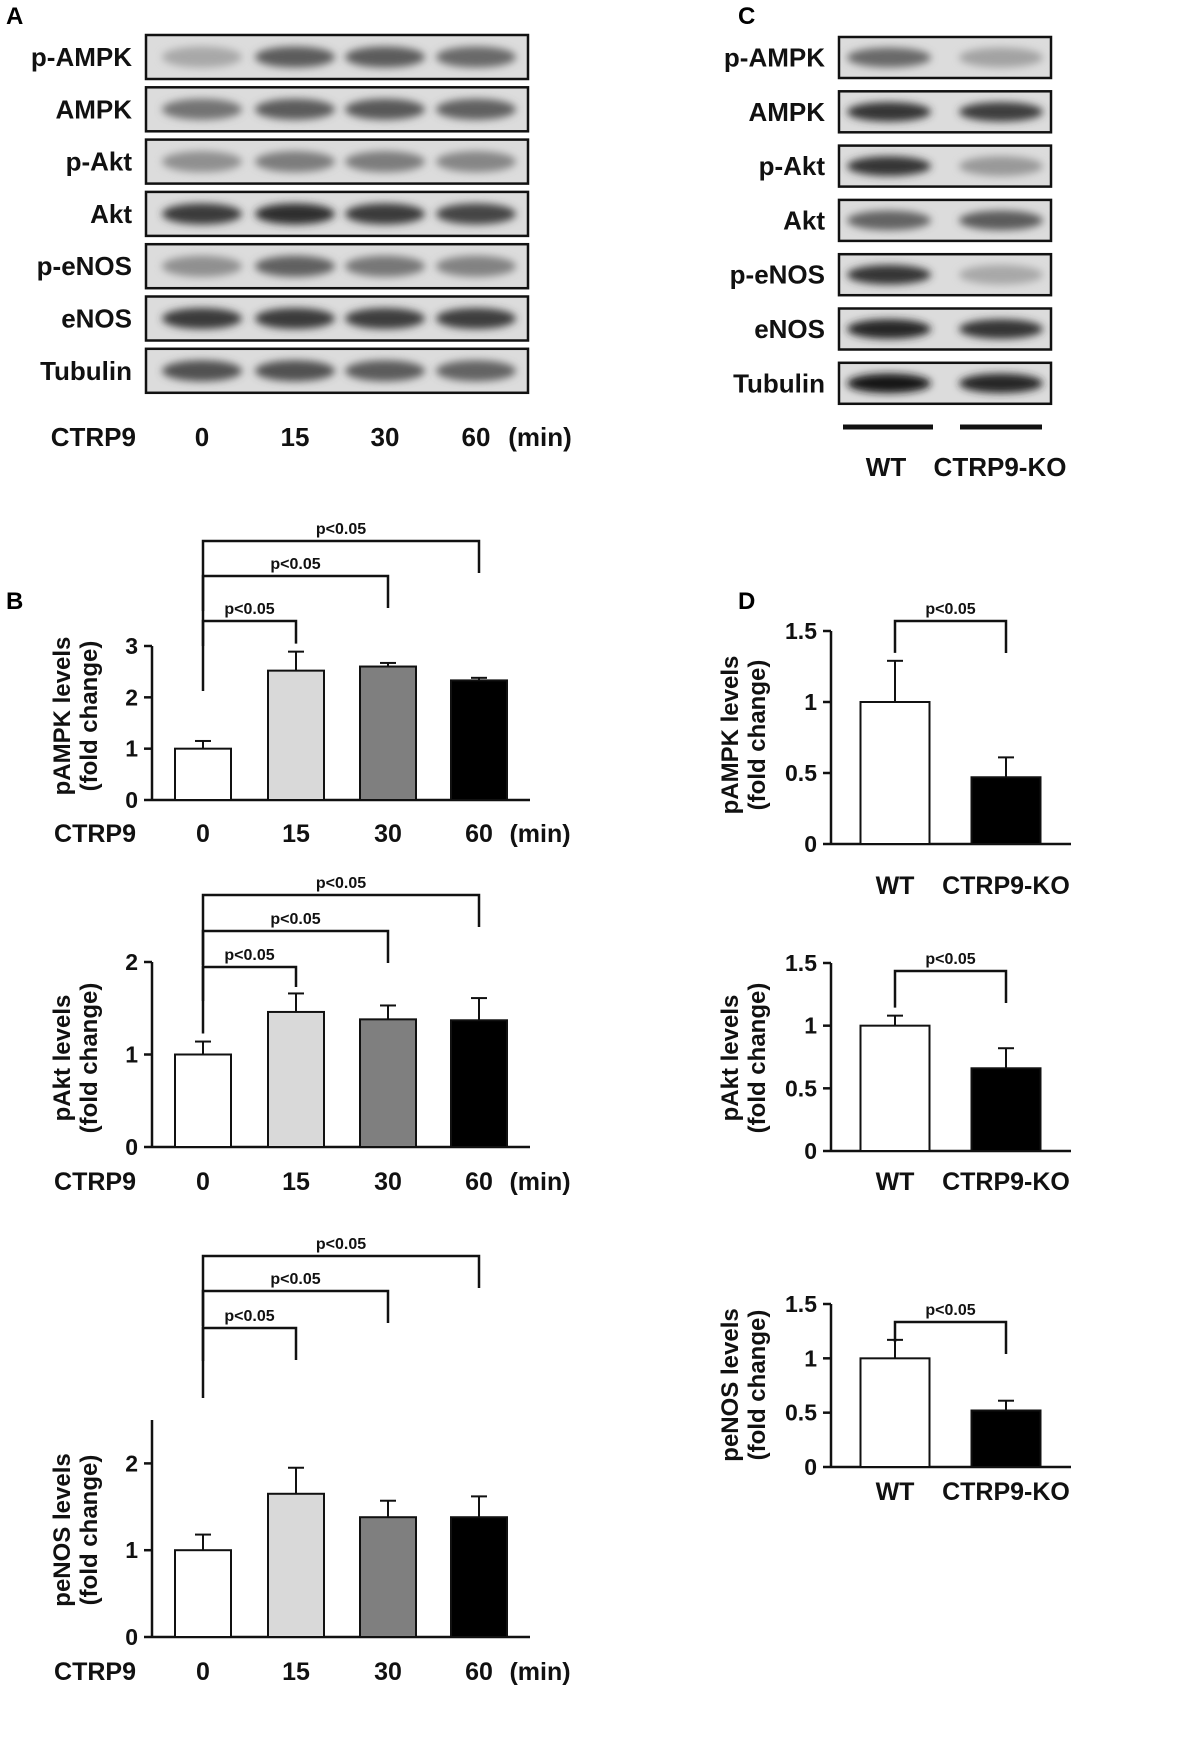 The image size is (1195, 1749). What do you see at coordinates (388, 834) in the screenshot?
I see `category-label: 30` at bounding box center [388, 834].